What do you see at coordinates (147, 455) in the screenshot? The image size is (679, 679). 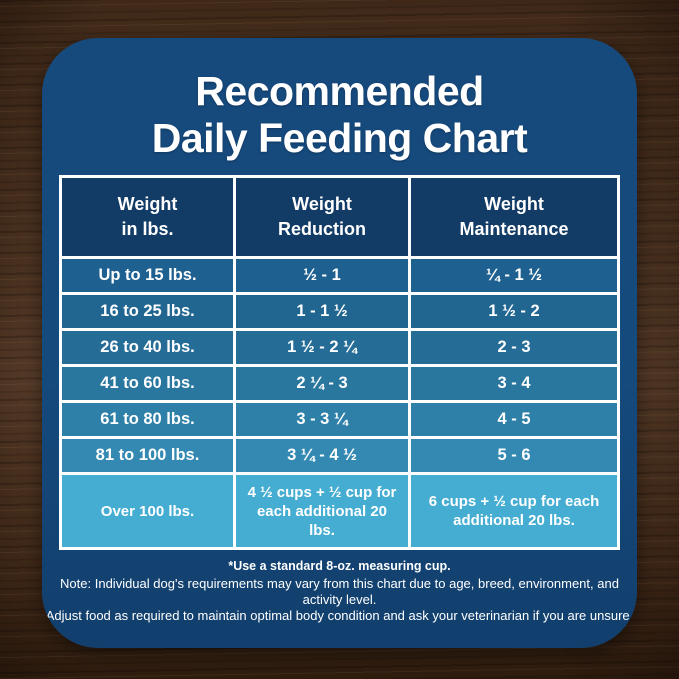 I see `weight-range-cell: 81 to 100 lbs.` at bounding box center [147, 455].